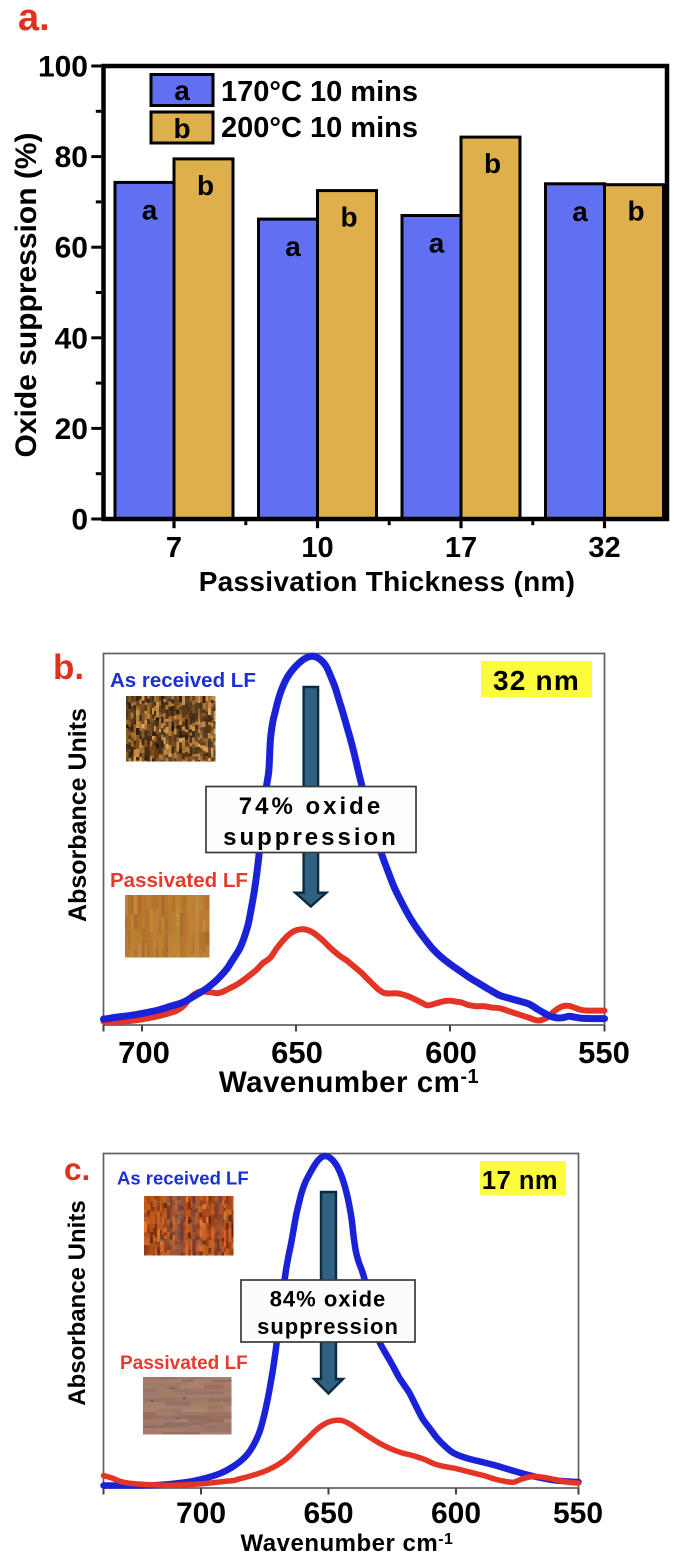  Describe the element at coordinates (536, 680) in the screenshot. I see `svg-text: 32 nm` at that location.